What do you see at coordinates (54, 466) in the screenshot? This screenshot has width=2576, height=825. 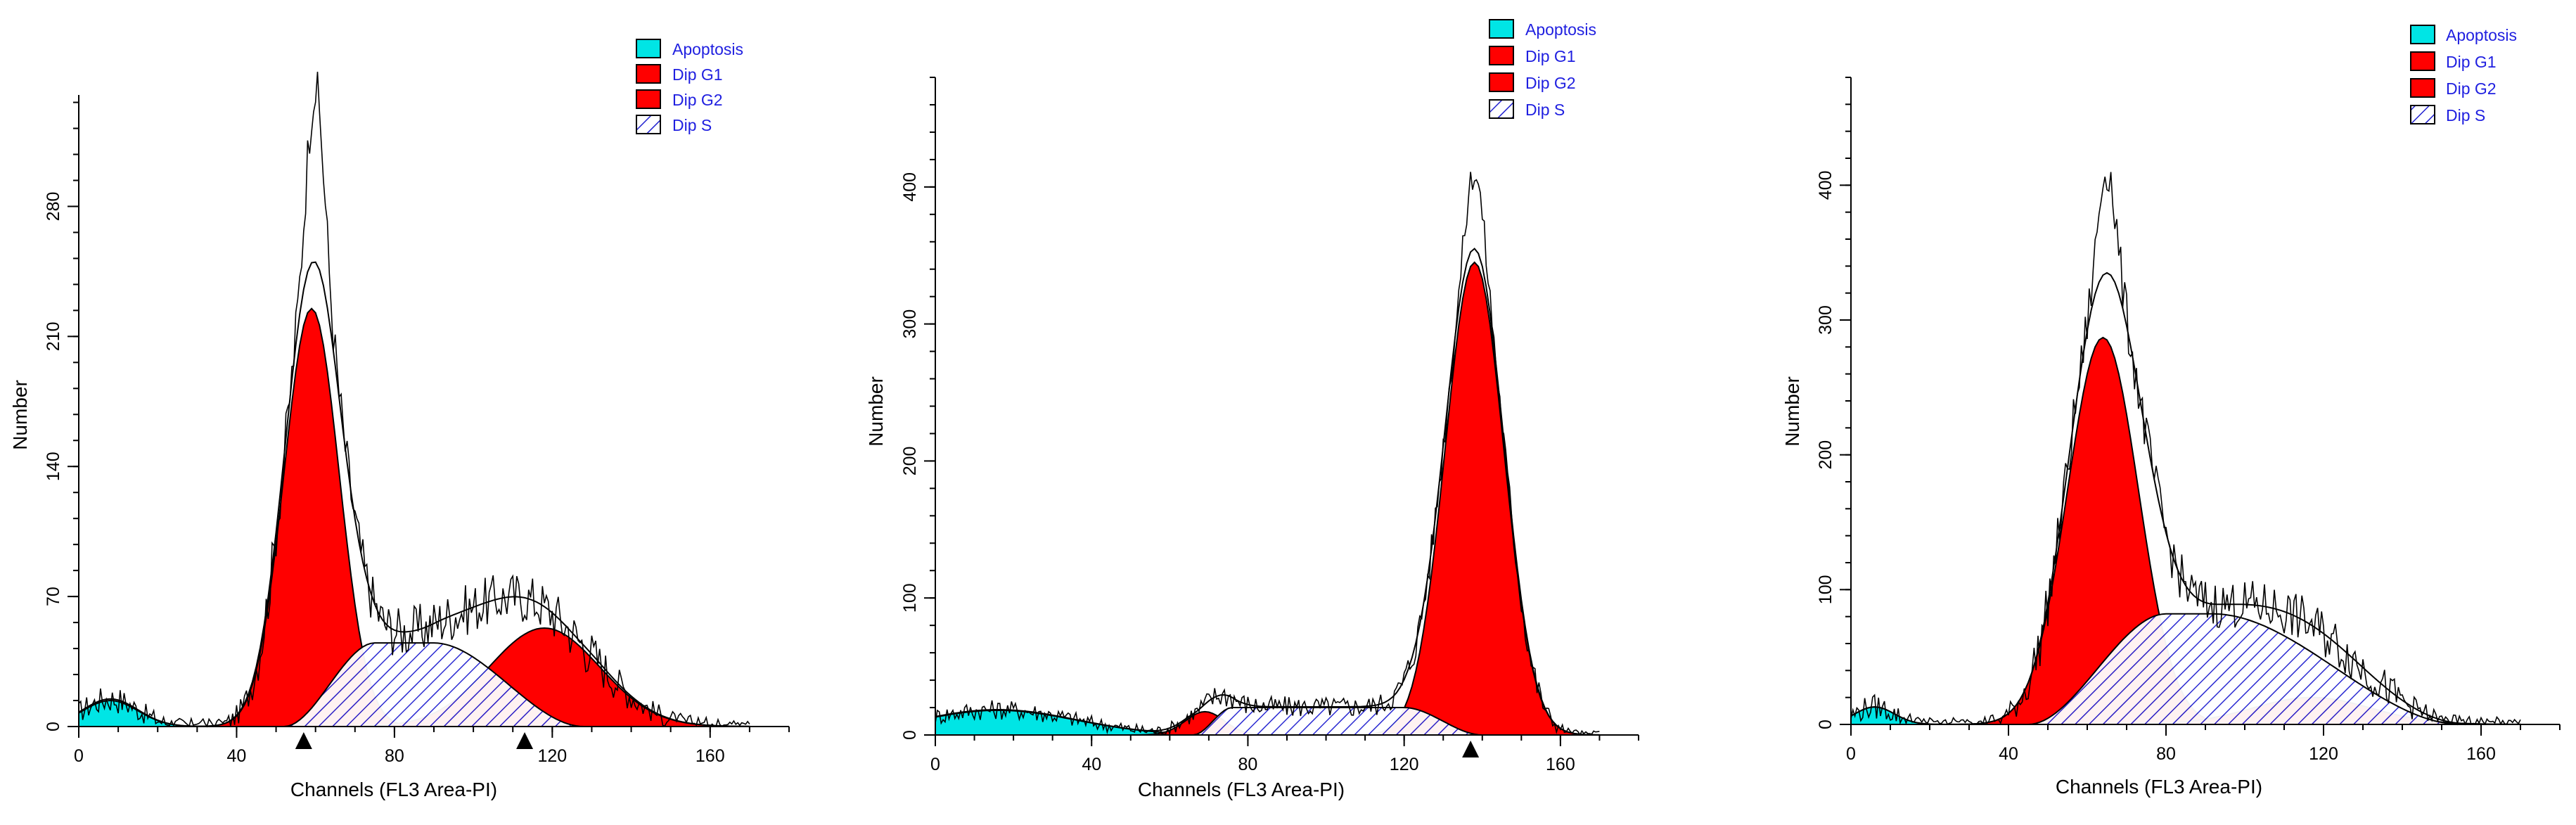 I see `y-tick-label: 140` at bounding box center [54, 466].